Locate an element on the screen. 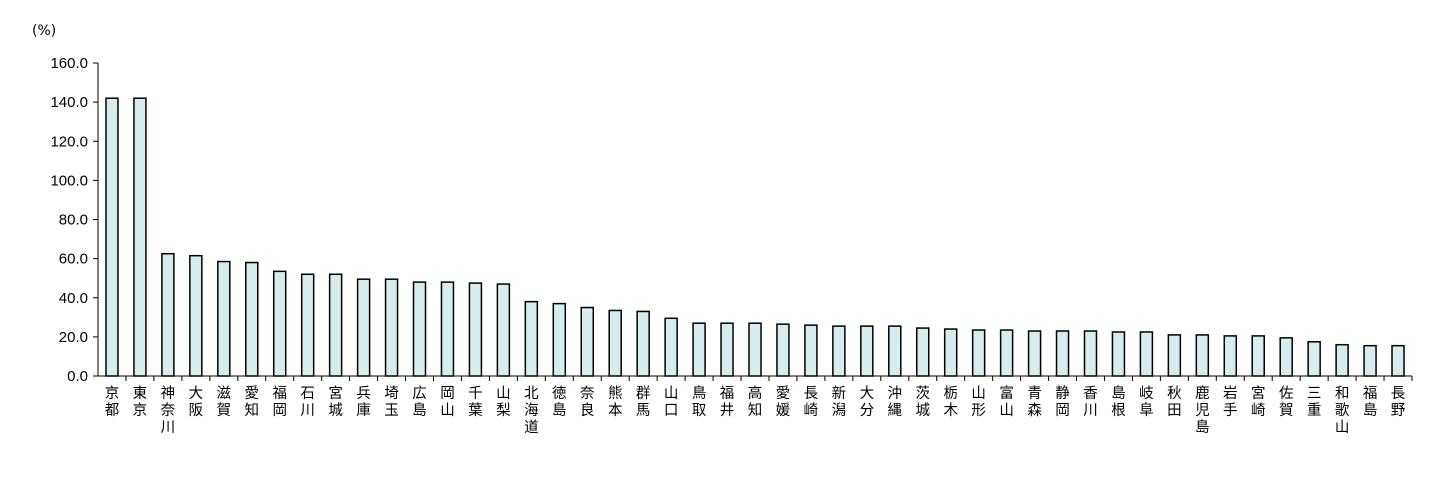 This screenshot has width=1438, height=478. x-category-label: 佐賀 is located at coordinates (1286, 402).